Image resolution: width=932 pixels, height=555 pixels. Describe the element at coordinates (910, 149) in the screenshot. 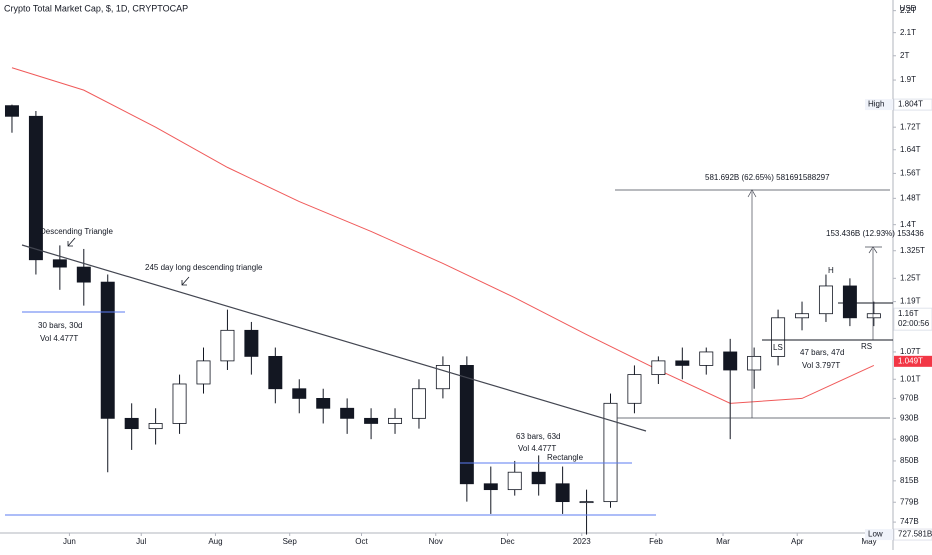

I see `y-tick-label: 1.64T` at that location.